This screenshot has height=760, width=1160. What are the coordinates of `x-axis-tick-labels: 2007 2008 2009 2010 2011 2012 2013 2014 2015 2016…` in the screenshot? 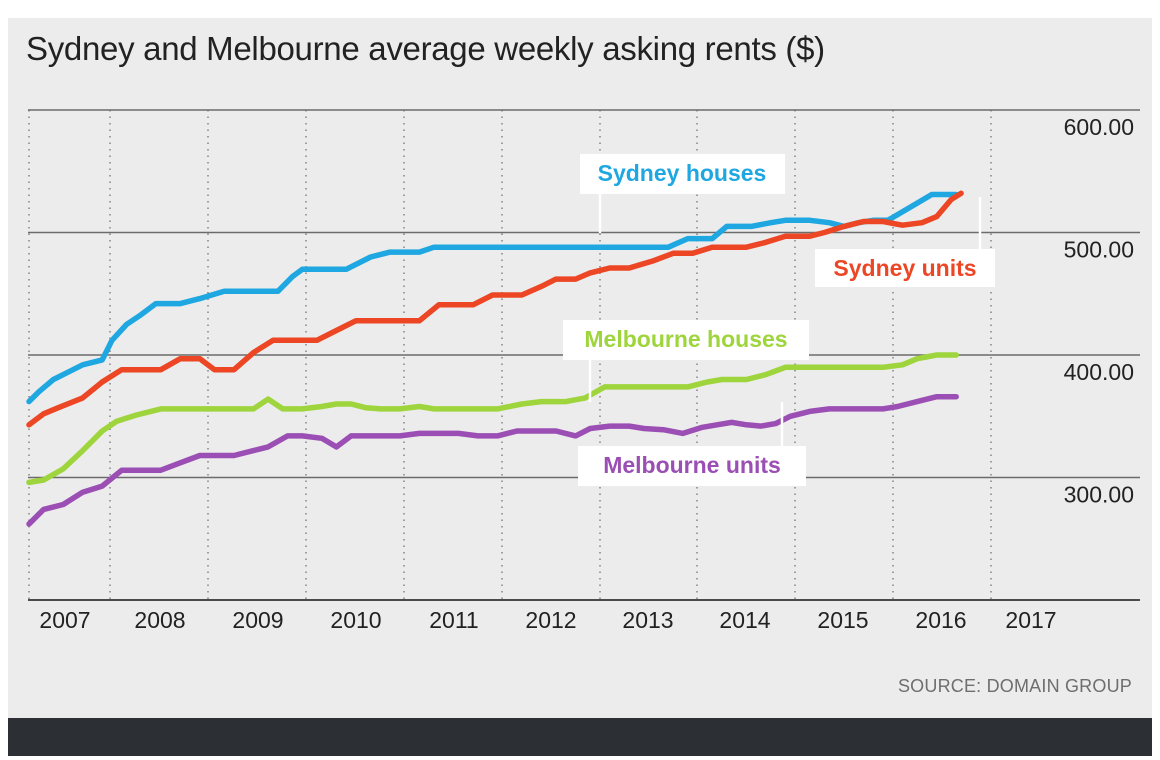 It's located at (547, 620).